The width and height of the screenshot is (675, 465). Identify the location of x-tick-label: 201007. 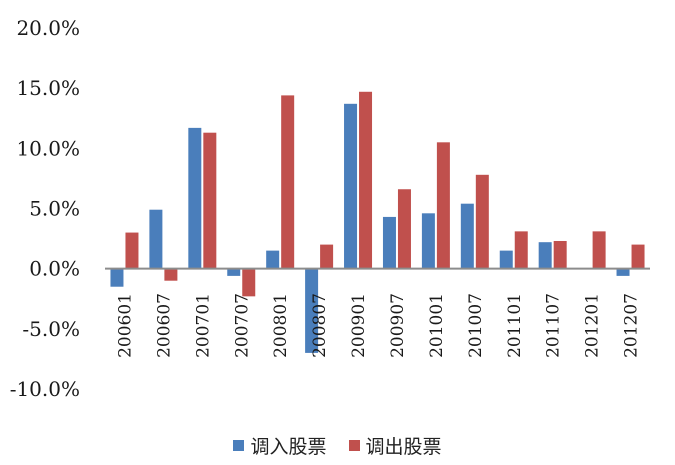
(476, 325).